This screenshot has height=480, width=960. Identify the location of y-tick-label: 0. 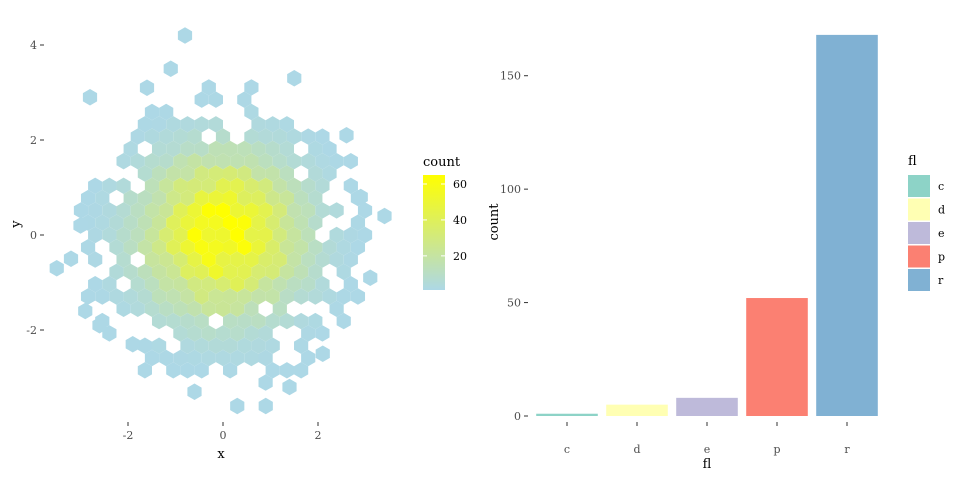
(33, 235).